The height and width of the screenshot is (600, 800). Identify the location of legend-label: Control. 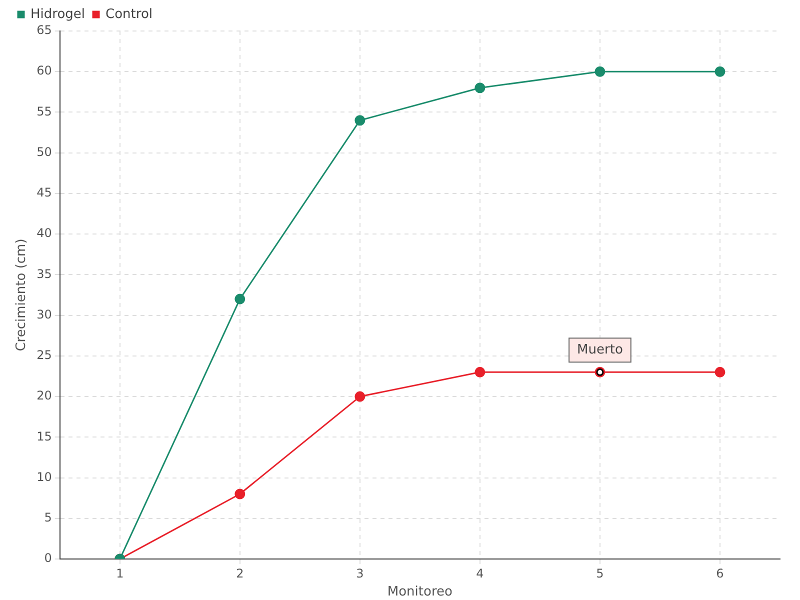
(129, 14).